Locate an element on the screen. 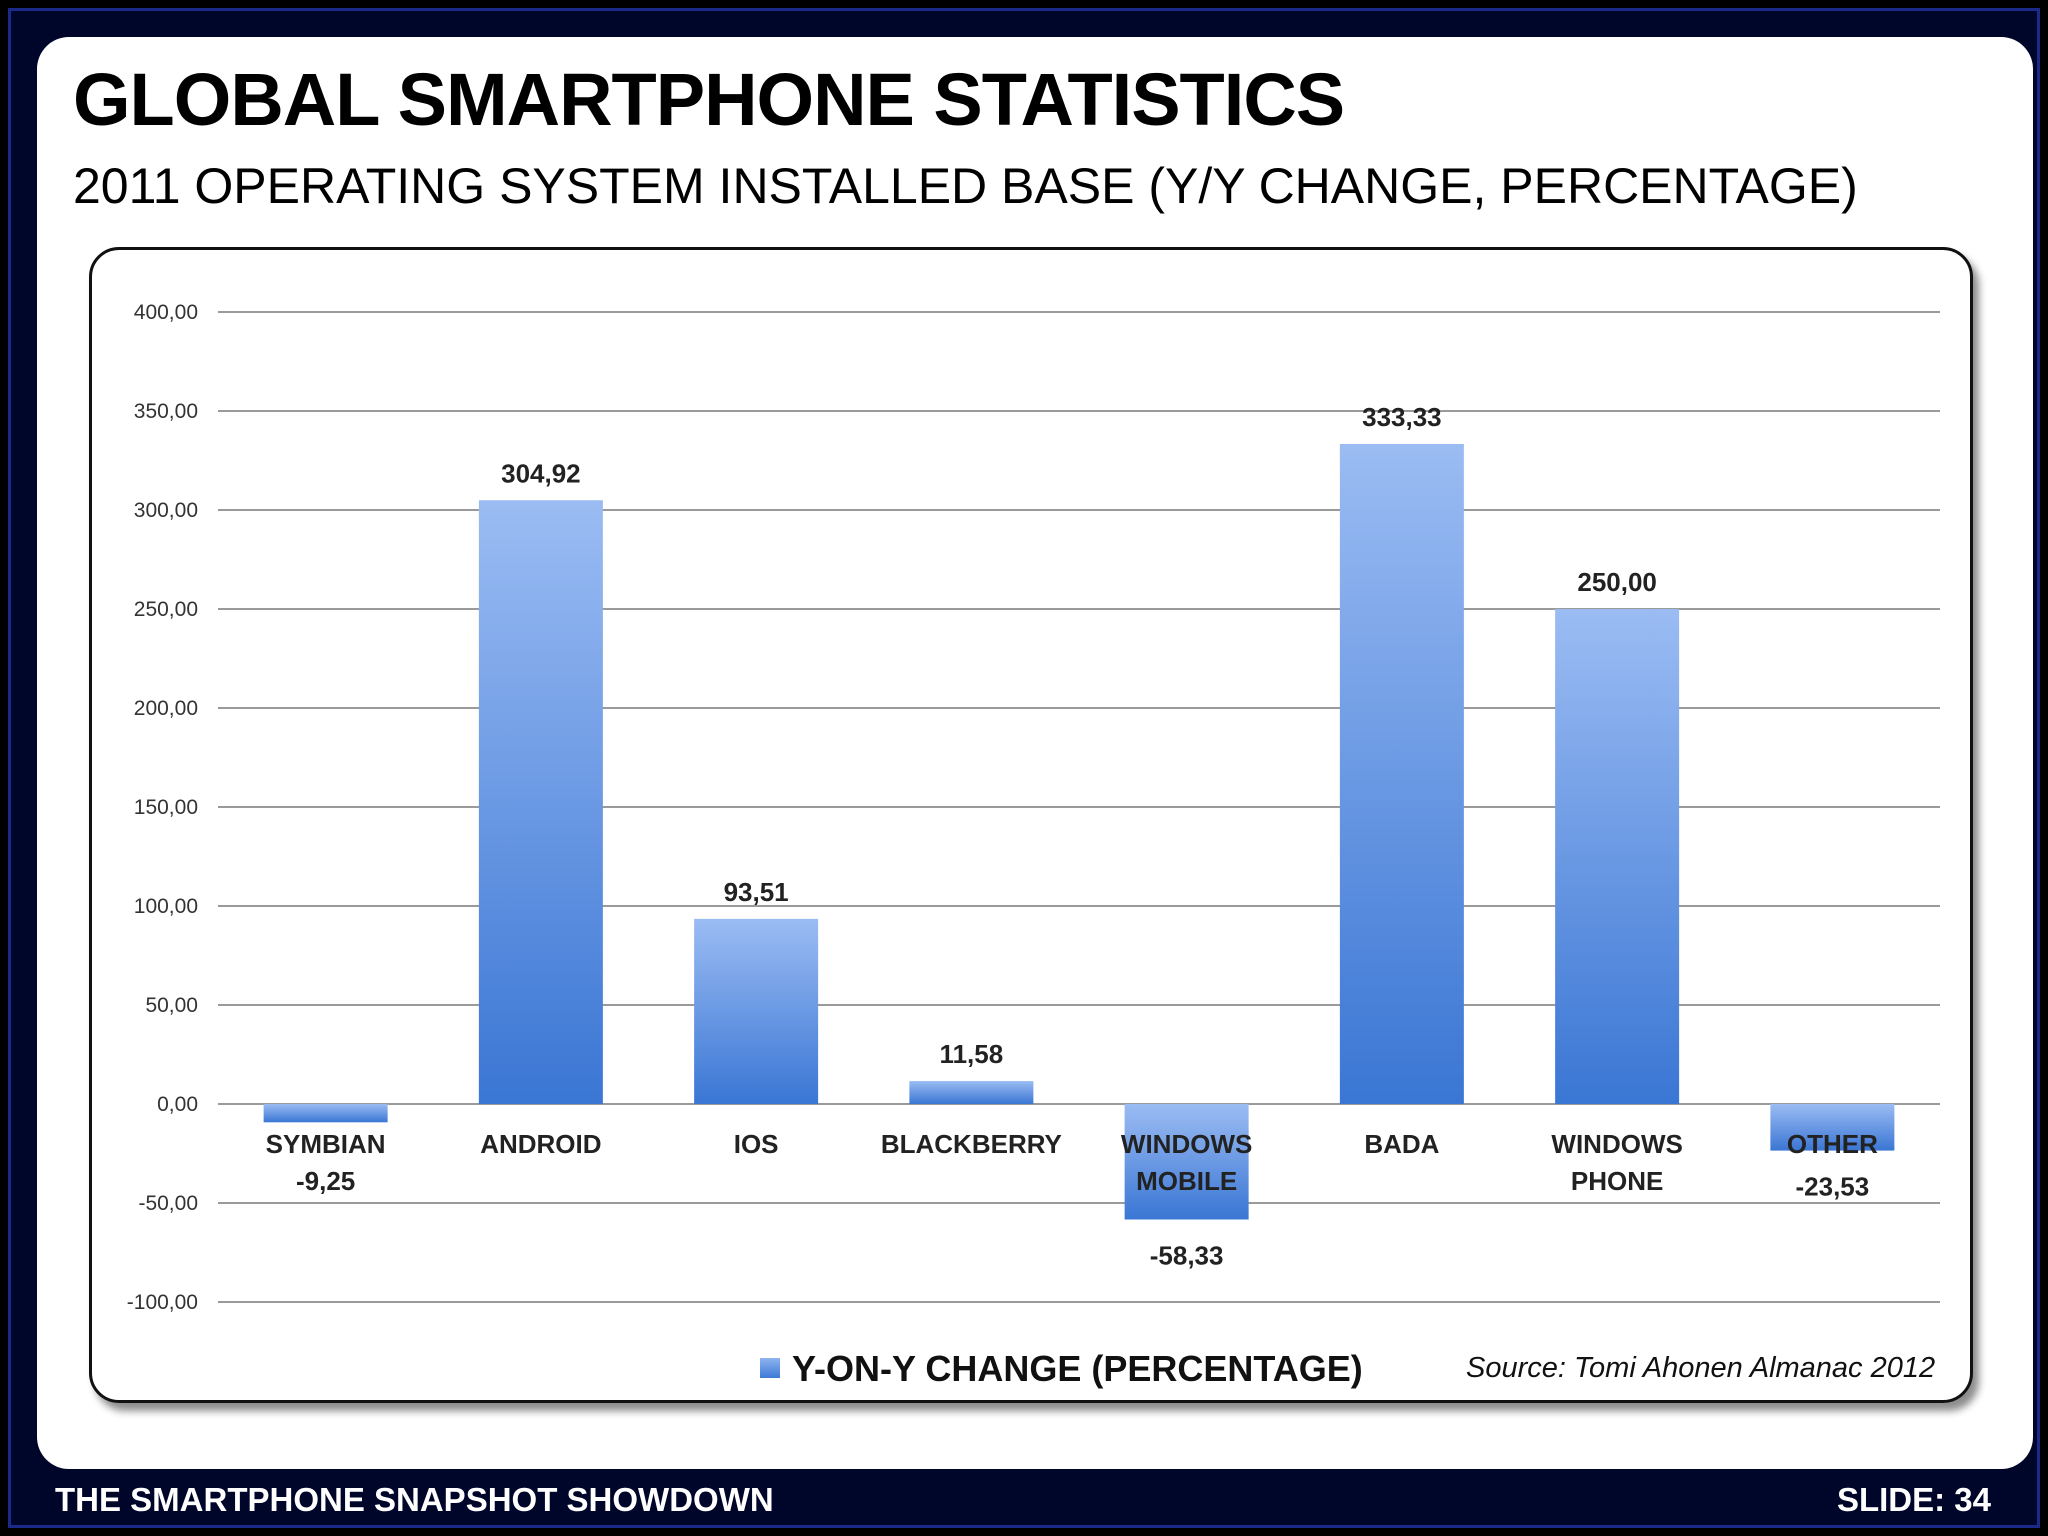  category-label: BLACKBERRY is located at coordinates (971, 1144).